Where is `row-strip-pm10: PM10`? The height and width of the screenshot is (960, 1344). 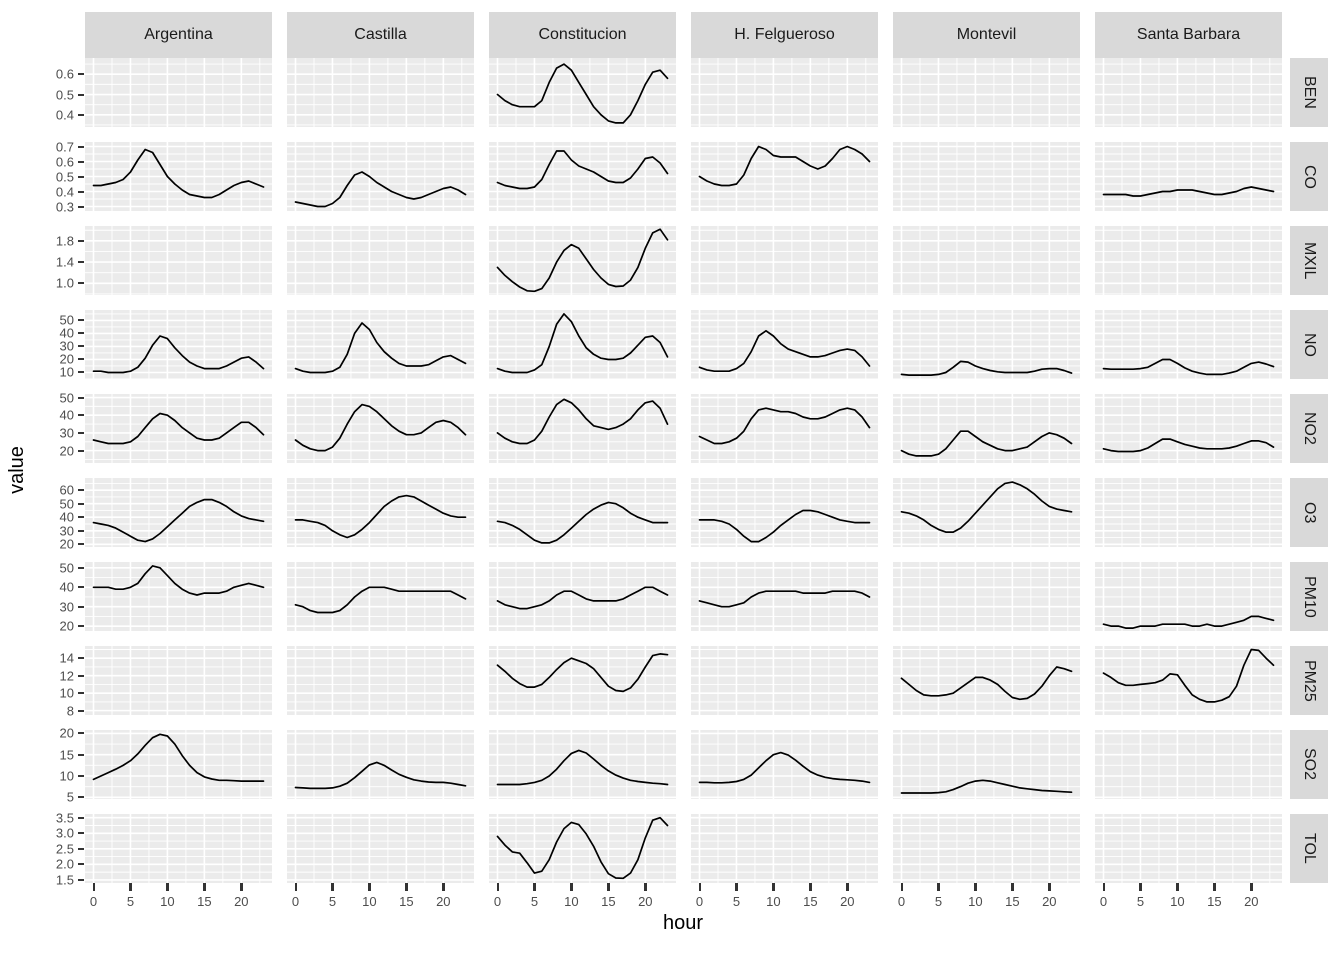 row-strip-pm10: PM10 is located at coordinates (1309, 596).